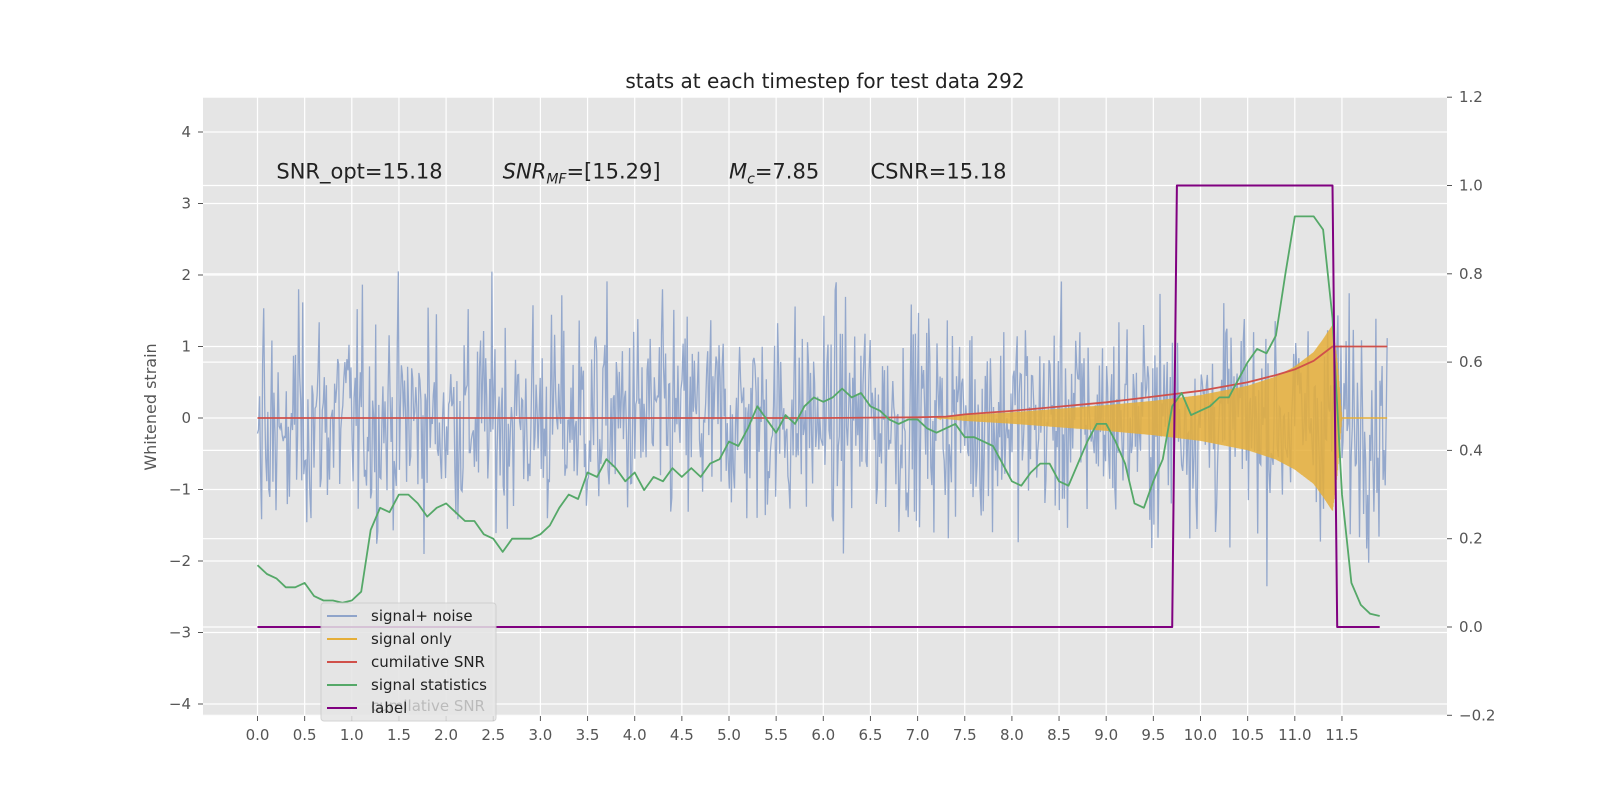 This screenshot has width=1600, height=800. Describe the element at coordinates (582, 173) in the screenshot. I see `stat-annotation: SNRMF=[15.29]` at that location.